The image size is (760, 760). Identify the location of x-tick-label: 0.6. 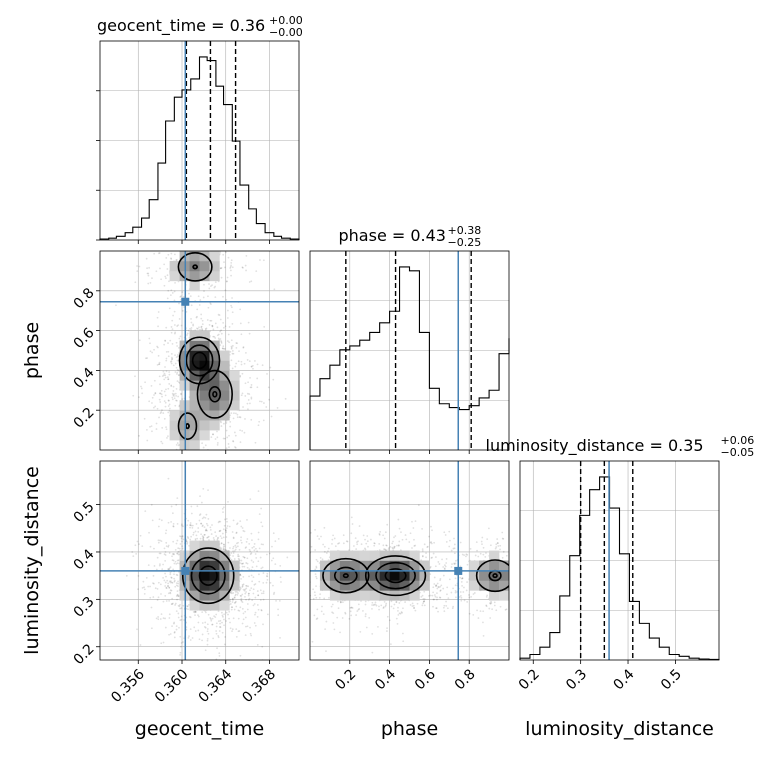
(425, 679).